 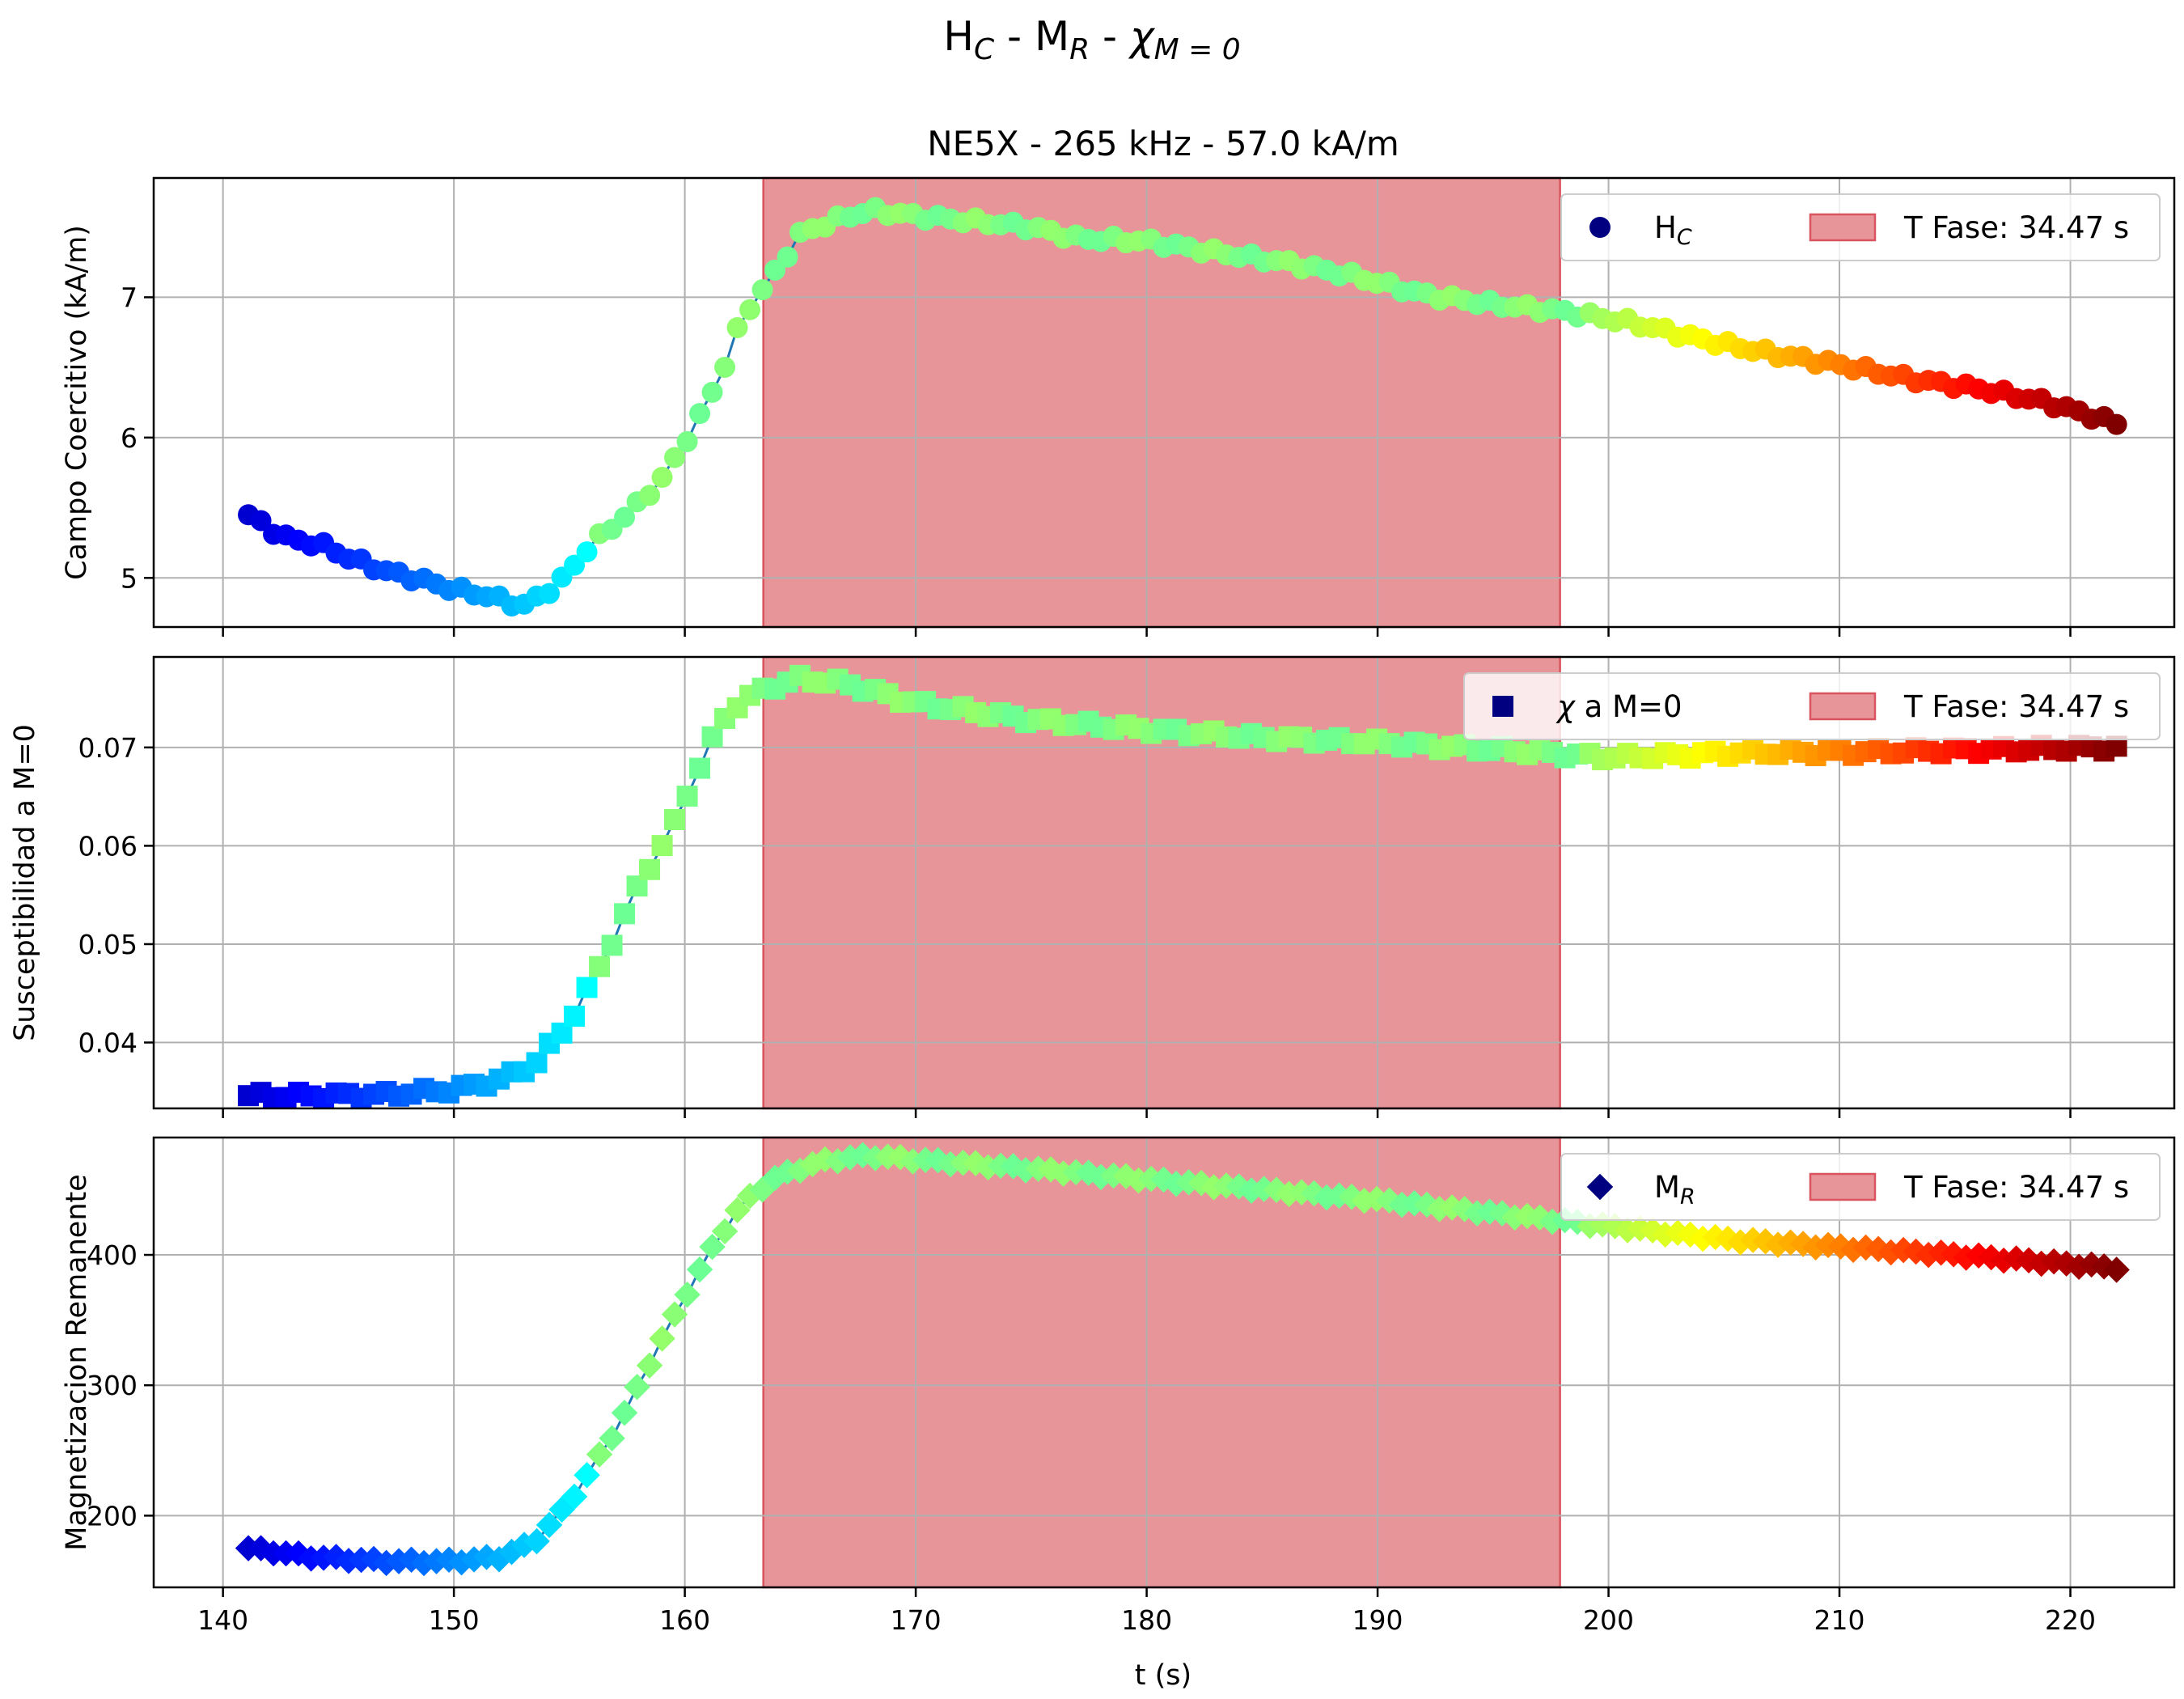 What do you see at coordinates (1674, 1190) in the screenshot?
I see `legend-label-series: MR` at bounding box center [1674, 1190].